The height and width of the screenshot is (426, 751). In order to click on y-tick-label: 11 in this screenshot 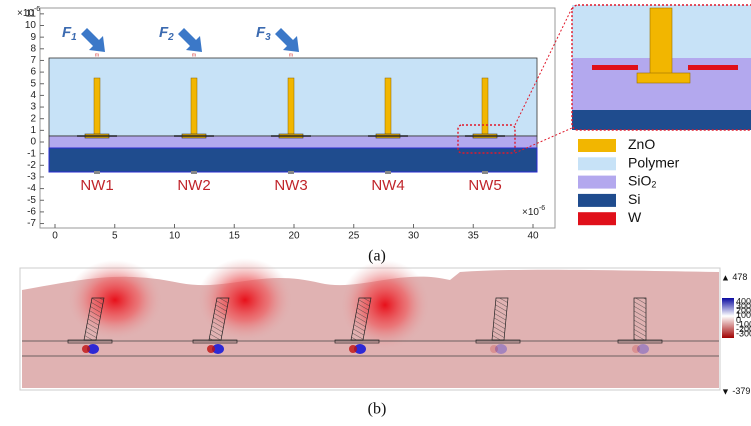, I will do `click(31, 13)`.